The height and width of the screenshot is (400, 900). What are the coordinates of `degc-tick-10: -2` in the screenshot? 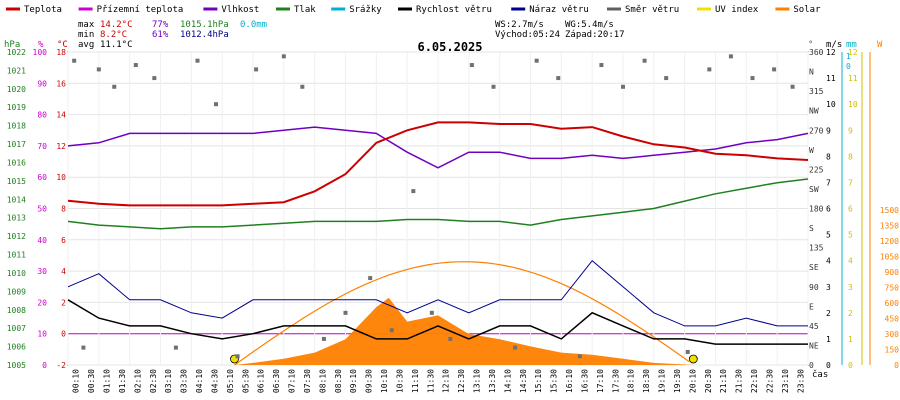 It's located at (61, 365).